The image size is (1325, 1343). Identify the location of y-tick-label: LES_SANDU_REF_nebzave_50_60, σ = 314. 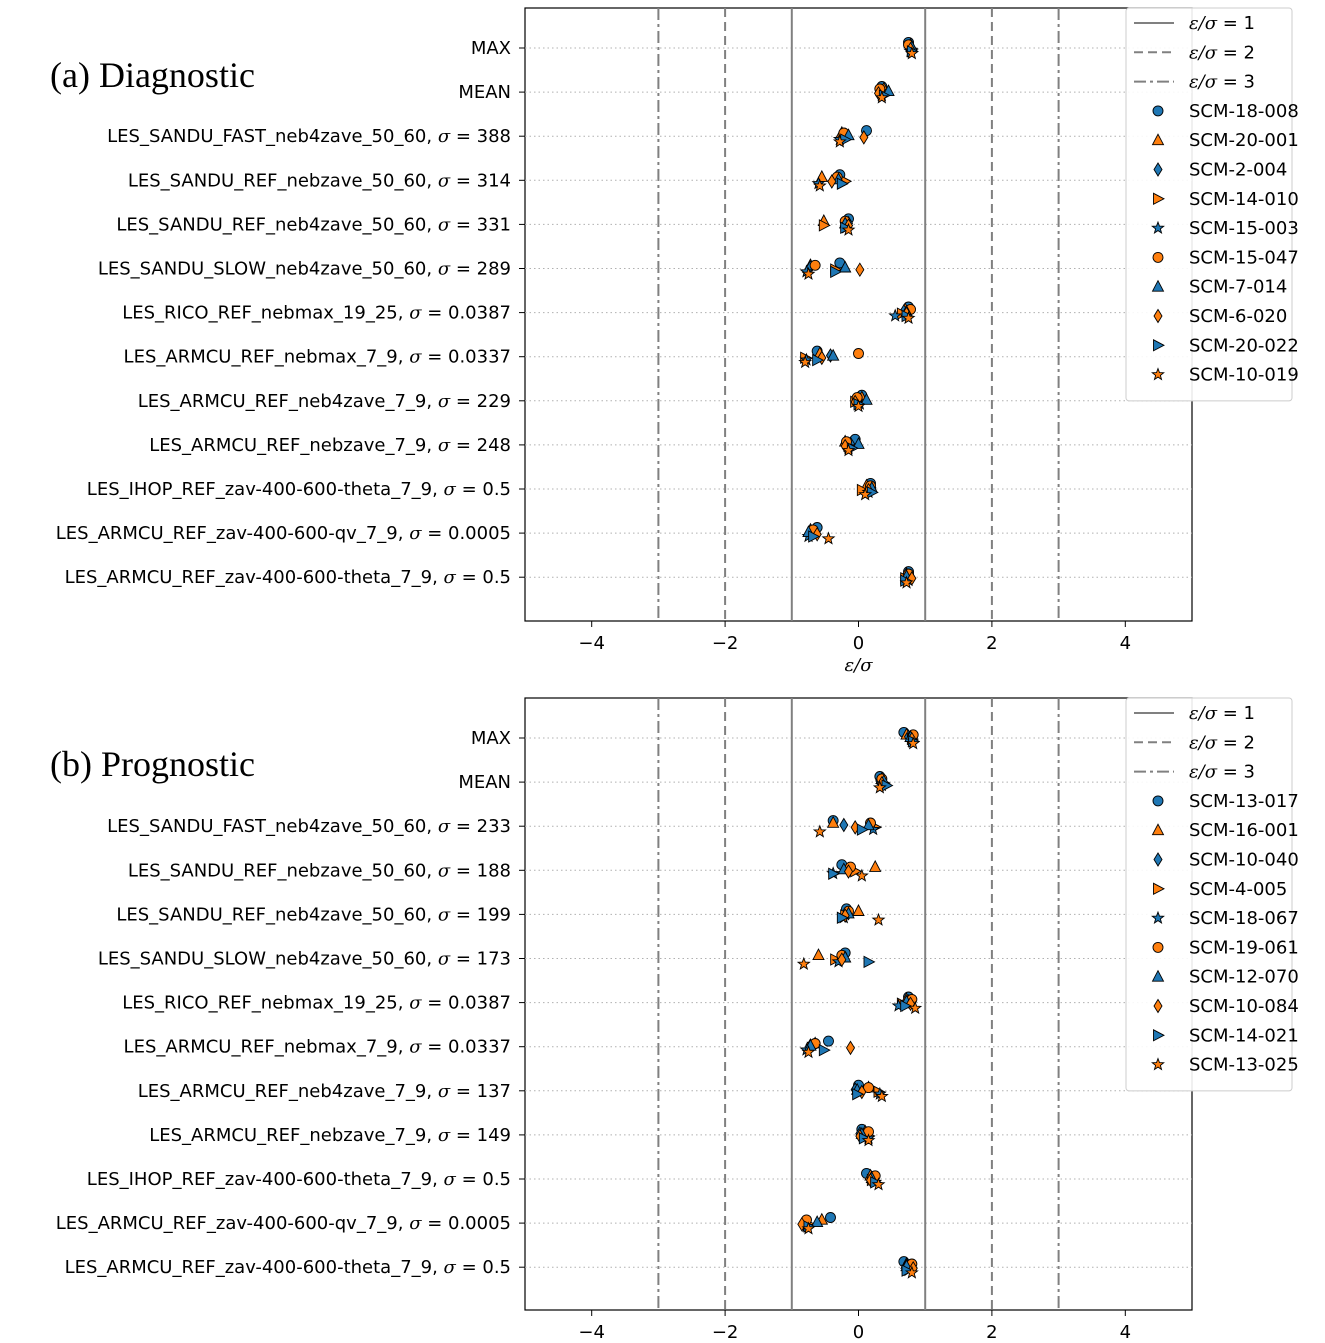
(319, 180).